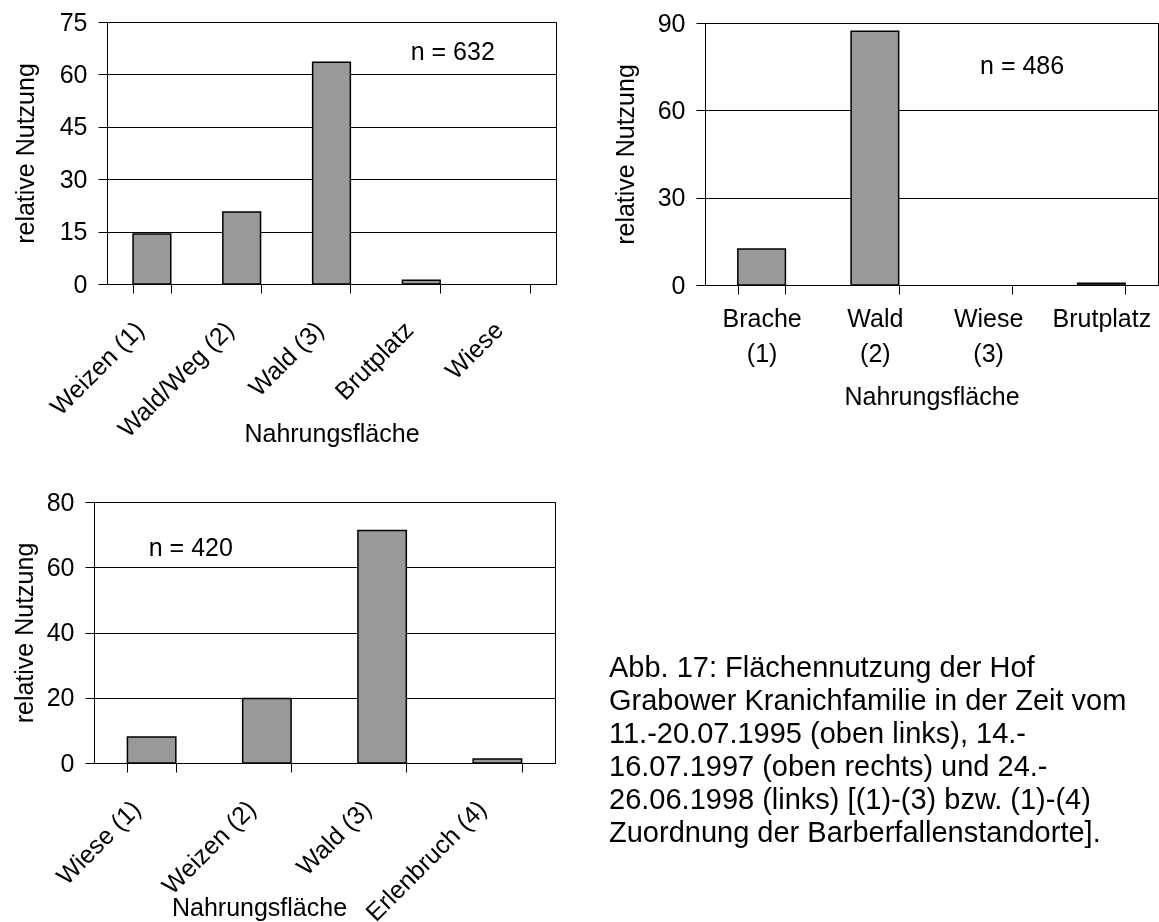 The image size is (1159, 922). What do you see at coordinates (1022, 64) in the screenshot?
I see `annotation: n = 486` at bounding box center [1022, 64].